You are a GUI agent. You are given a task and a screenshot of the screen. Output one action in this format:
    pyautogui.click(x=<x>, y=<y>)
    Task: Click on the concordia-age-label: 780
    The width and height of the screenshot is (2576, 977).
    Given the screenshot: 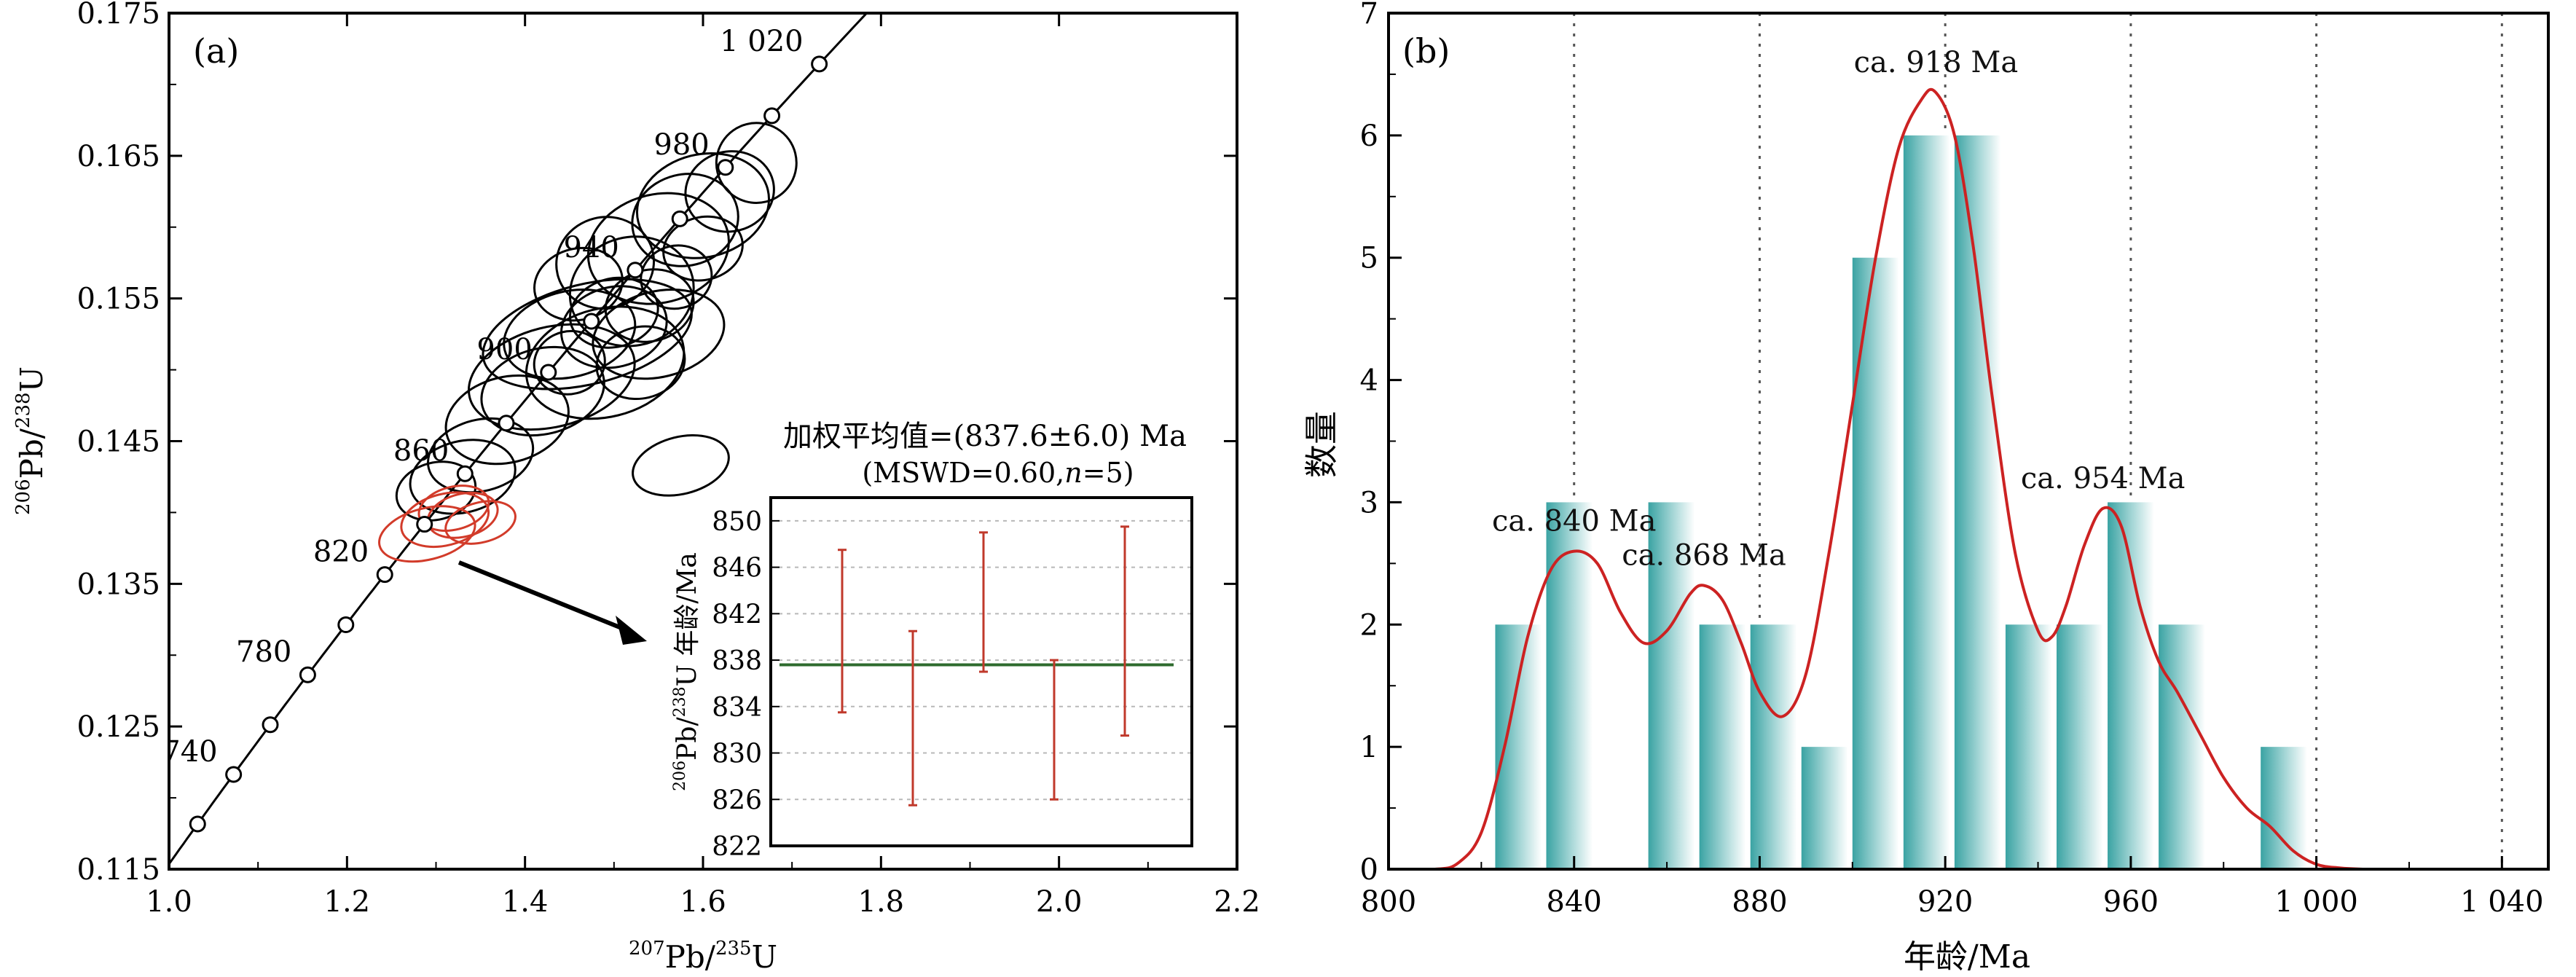 What is the action you would take?
    pyautogui.click(x=263, y=652)
    